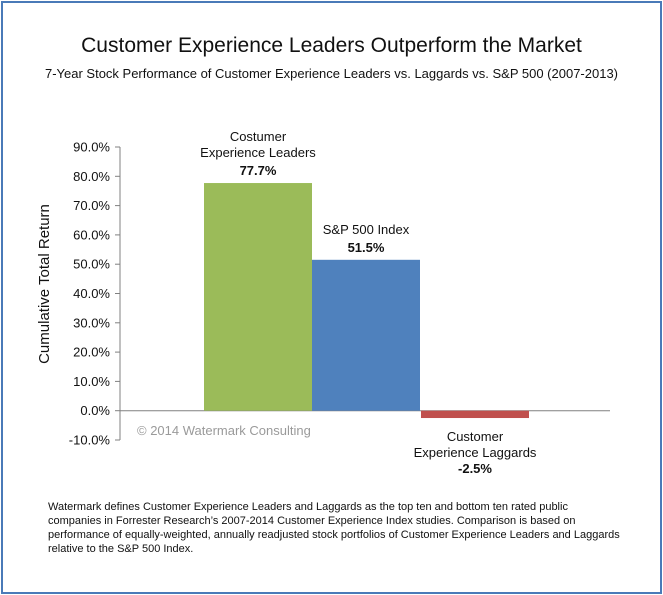  I want to click on y-tick-label: 20.0%, so click(91, 352).